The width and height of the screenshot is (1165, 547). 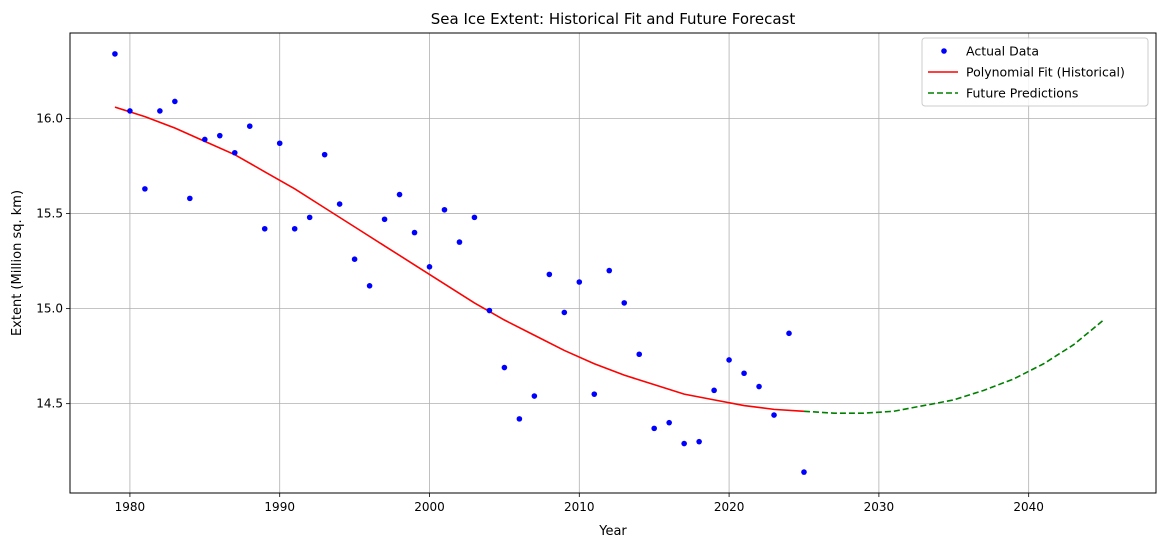 I want to click on y-tick-label: 16.0, so click(x=49, y=119).